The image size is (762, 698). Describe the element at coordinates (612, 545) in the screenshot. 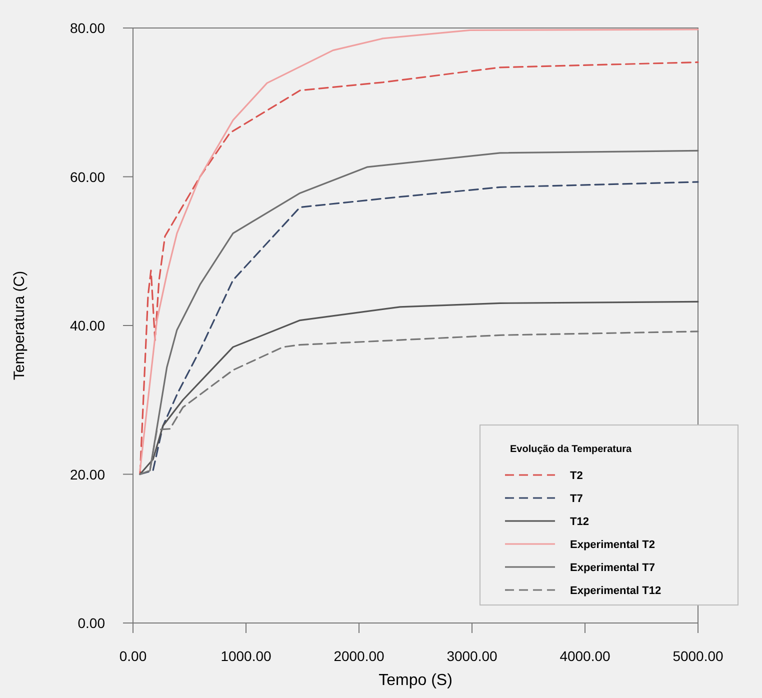

I see `legend-label: Experimental T2` at that location.